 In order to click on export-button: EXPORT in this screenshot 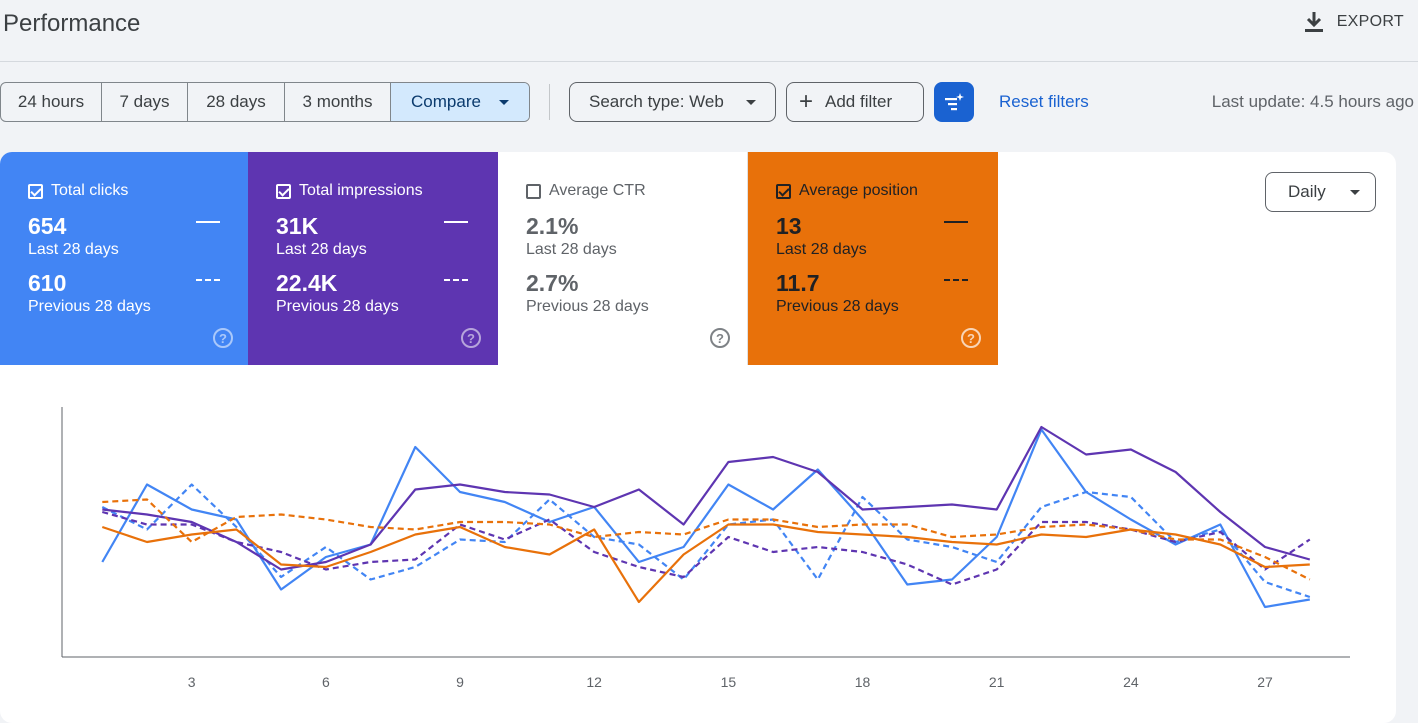, I will do `click(1353, 22)`.